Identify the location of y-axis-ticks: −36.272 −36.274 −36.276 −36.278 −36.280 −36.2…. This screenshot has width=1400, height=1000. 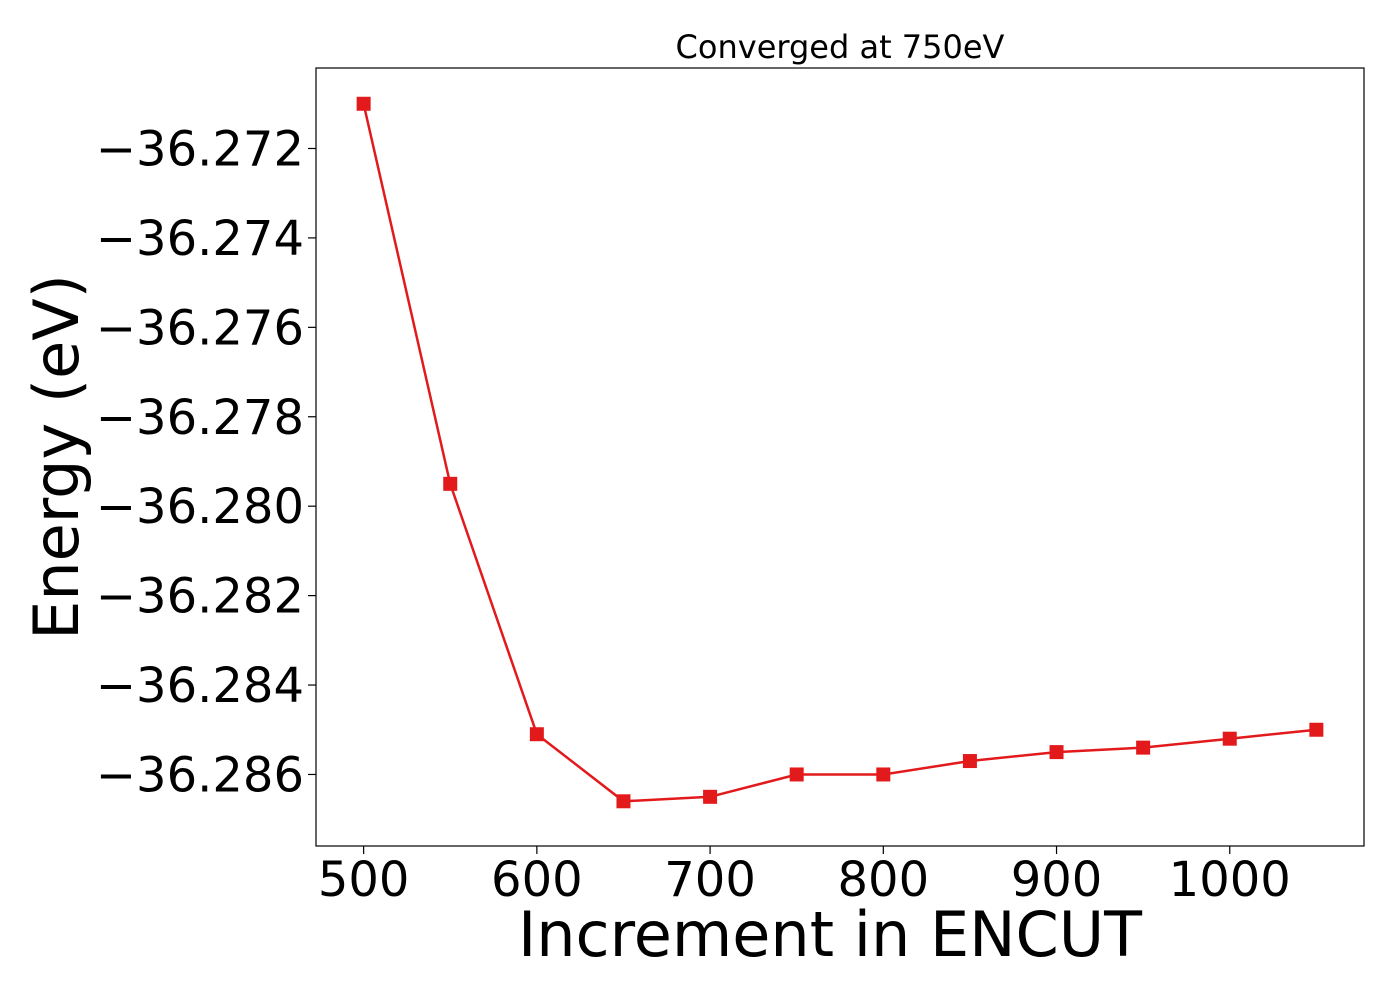
(206, 462).